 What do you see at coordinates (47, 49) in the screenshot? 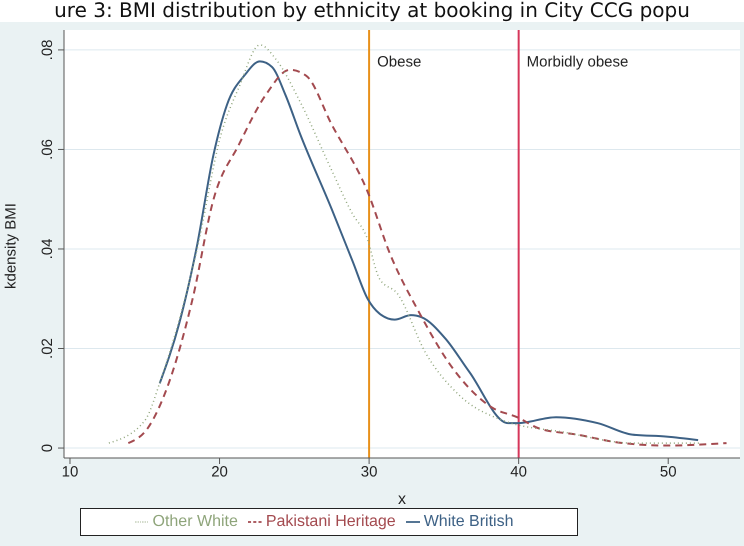
I see `y-tick-label: .08` at bounding box center [47, 49].